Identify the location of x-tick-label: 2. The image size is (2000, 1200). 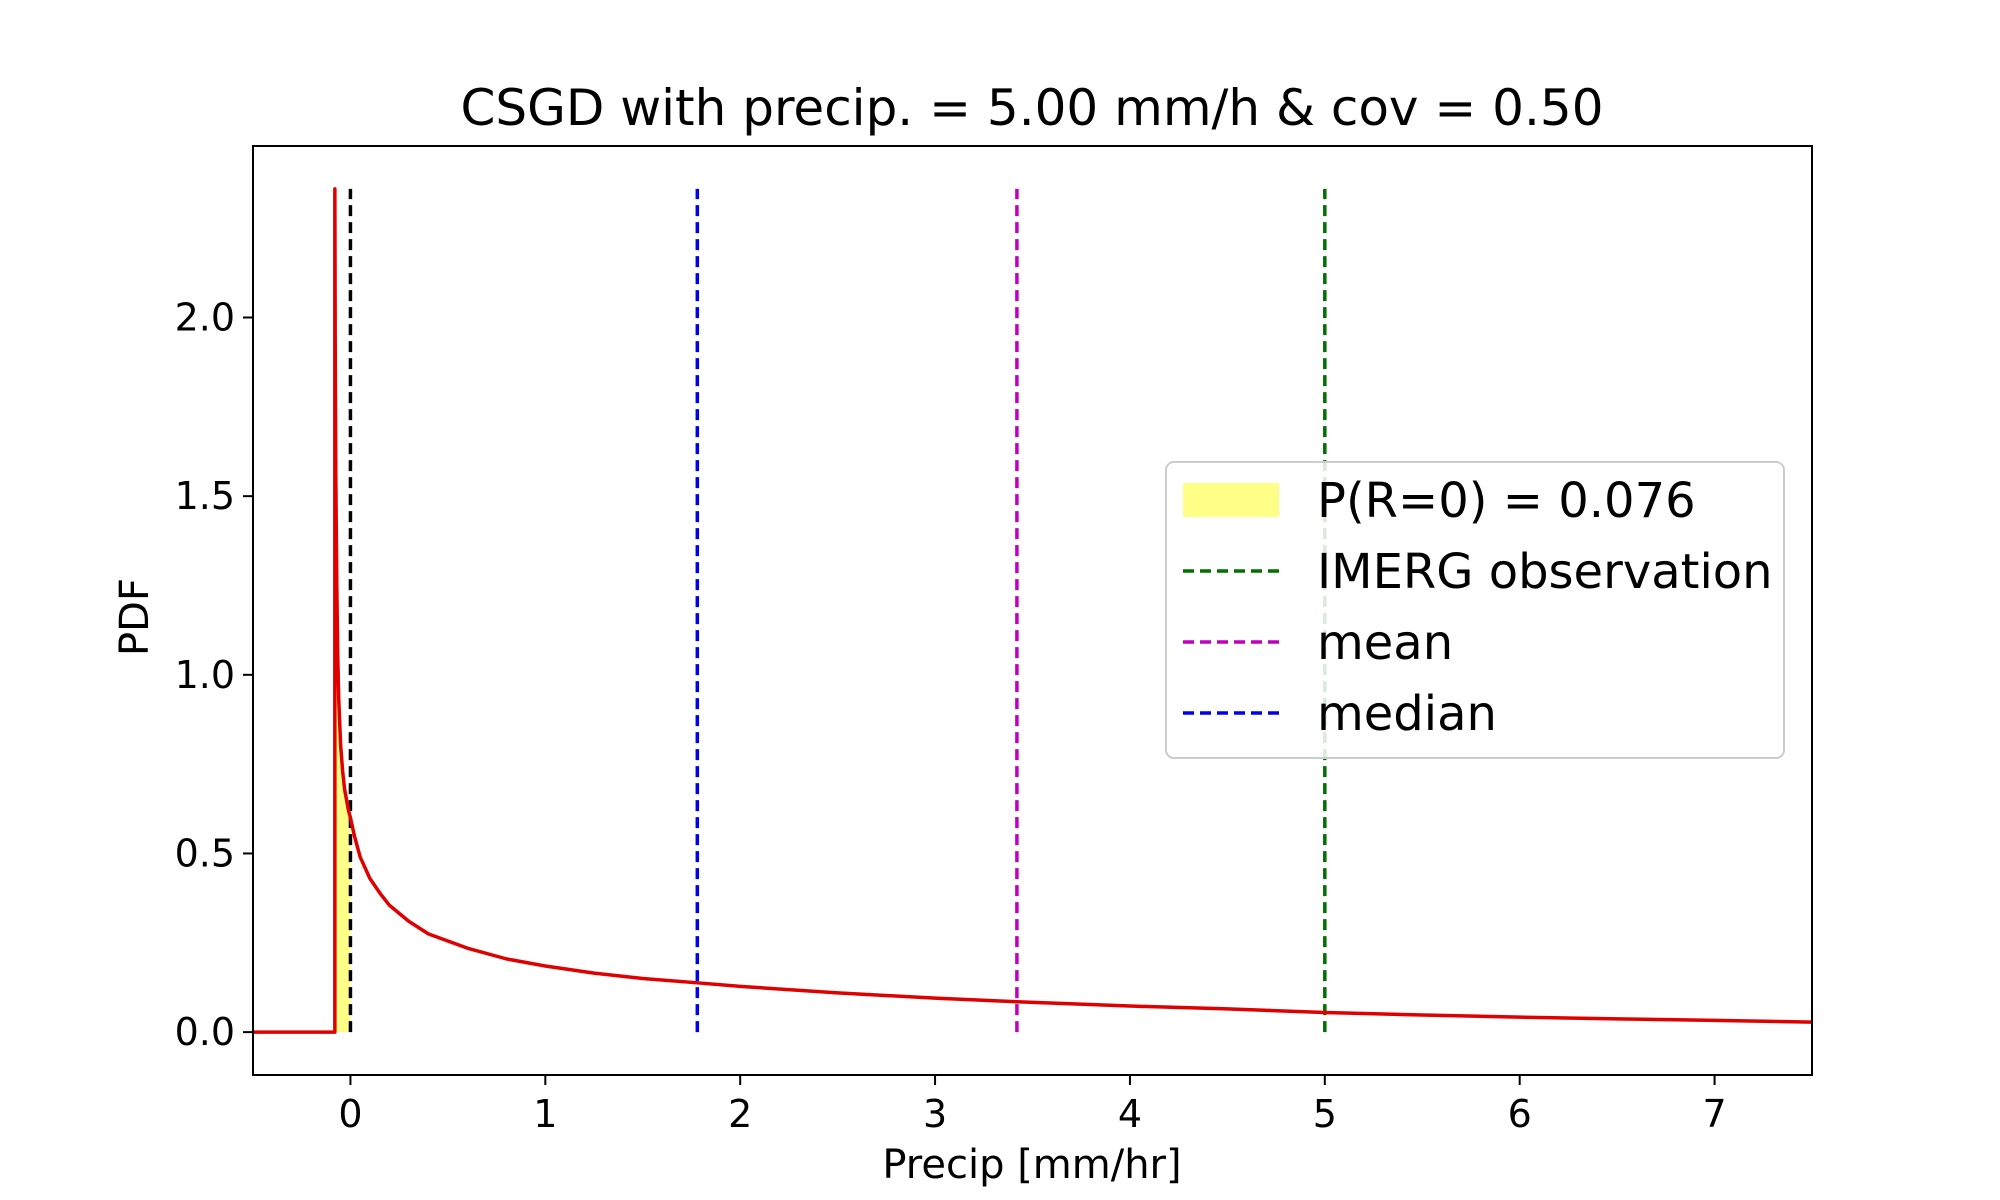
(740, 1114).